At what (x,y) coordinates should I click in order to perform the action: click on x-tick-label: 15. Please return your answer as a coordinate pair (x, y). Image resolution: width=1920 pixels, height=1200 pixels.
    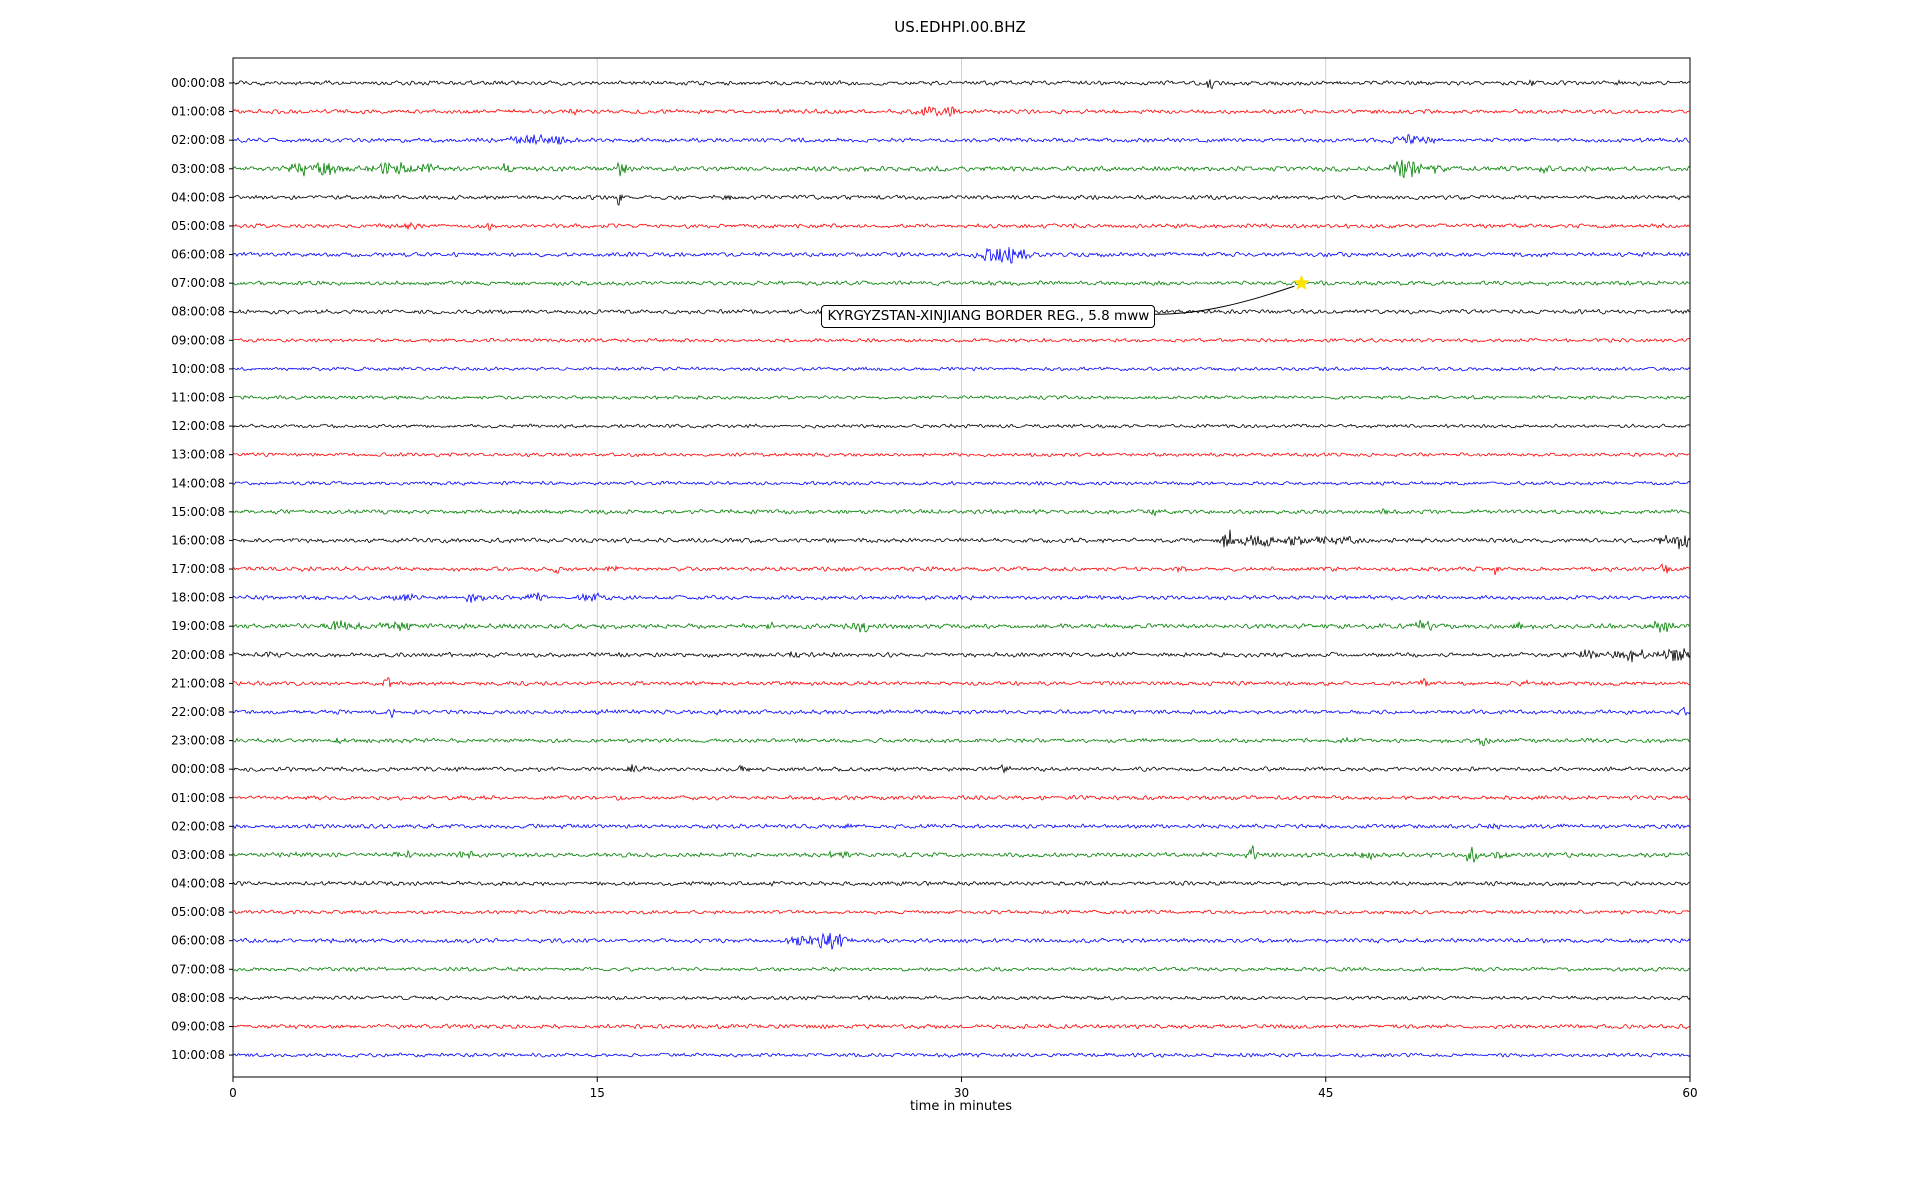
    Looking at the image, I should click on (597, 1093).